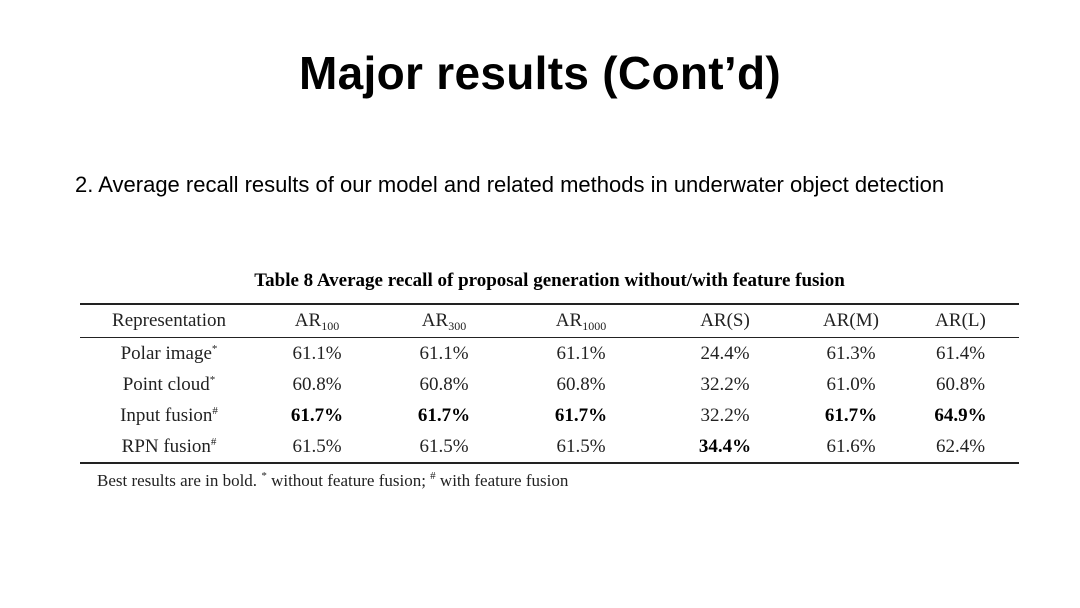  I want to click on header-ar300-base: AR, so click(435, 320).